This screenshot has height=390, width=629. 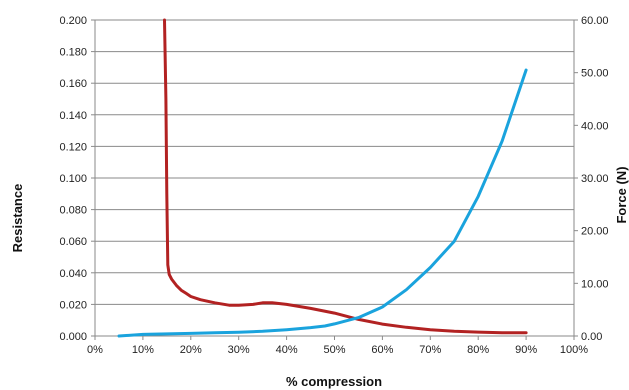 I want to click on right-axis-ticks: 0.00 10.00 20.00 30.00 40.00 50.00 60.00, so click(x=591, y=179).